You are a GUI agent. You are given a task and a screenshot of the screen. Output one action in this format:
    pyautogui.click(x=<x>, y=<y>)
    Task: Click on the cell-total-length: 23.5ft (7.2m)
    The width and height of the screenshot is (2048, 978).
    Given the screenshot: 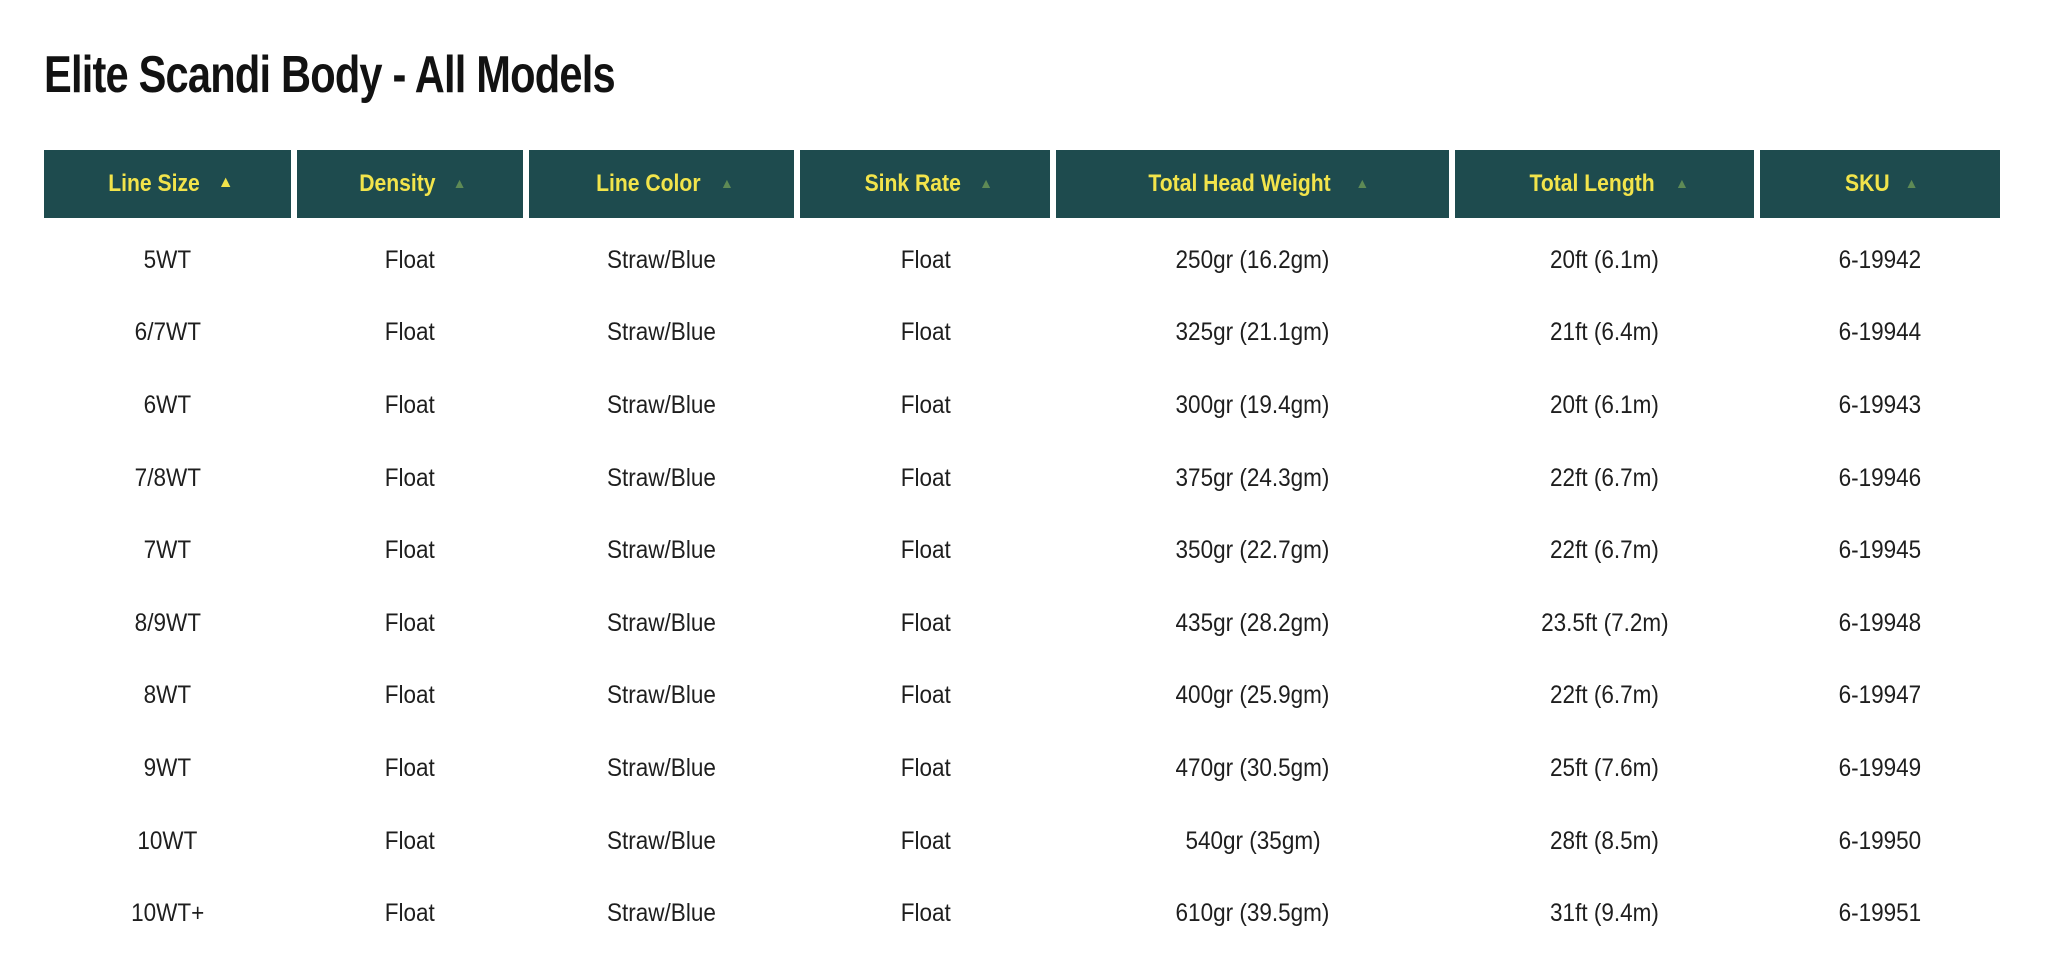 What is the action you would take?
    pyautogui.click(x=1604, y=623)
    